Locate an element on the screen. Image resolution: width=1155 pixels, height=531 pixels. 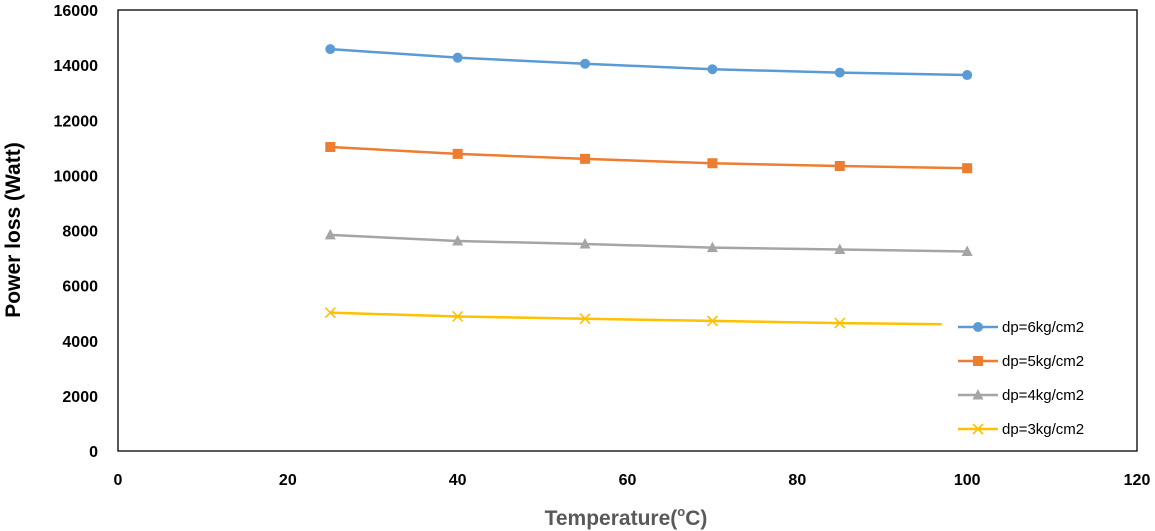
series-dp=6kg/cm2 is located at coordinates (649, 62).